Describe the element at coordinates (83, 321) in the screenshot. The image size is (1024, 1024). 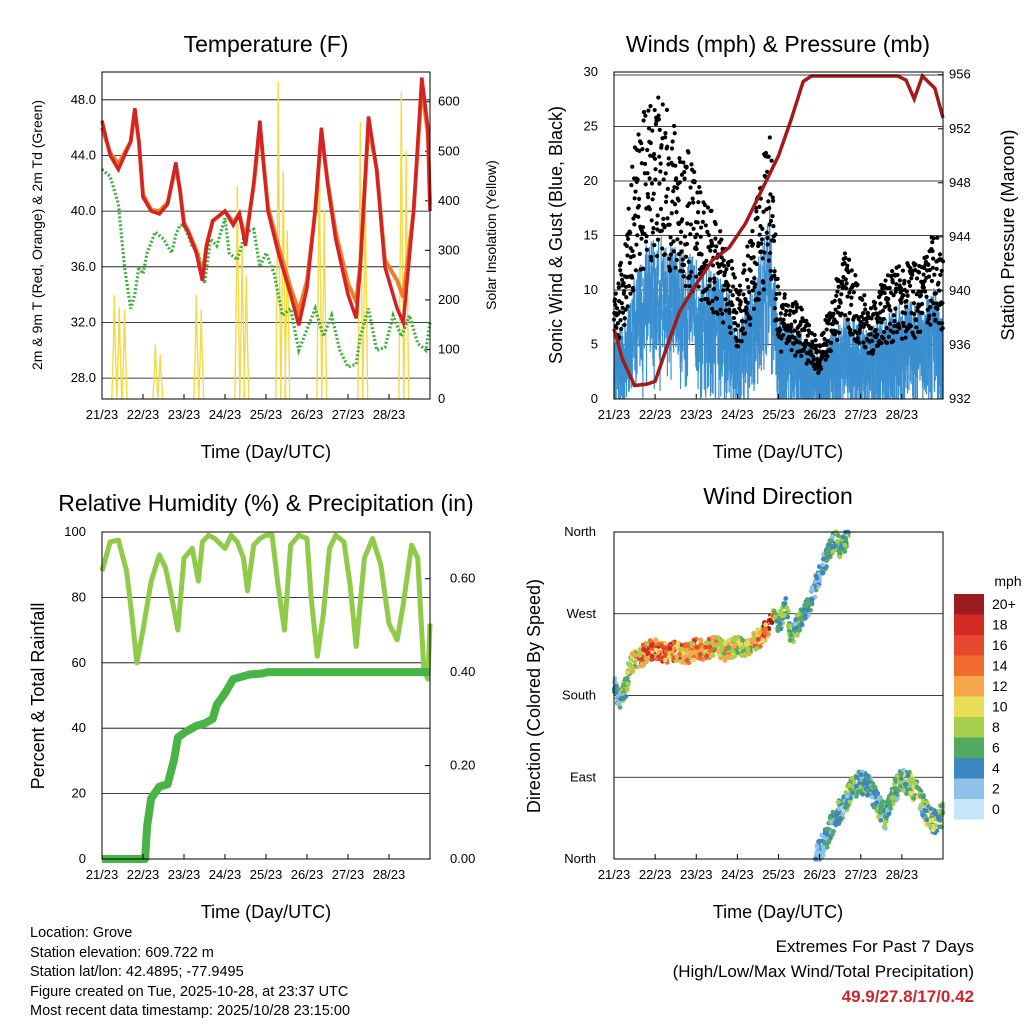
I see `y-tick-label: 32.0` at that location.